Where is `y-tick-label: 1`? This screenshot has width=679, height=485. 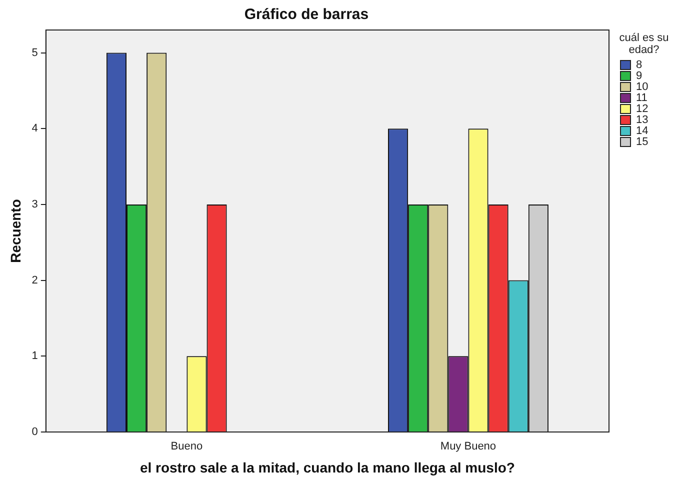
y-tick-label: 1 is located at coordinates (35, 356).